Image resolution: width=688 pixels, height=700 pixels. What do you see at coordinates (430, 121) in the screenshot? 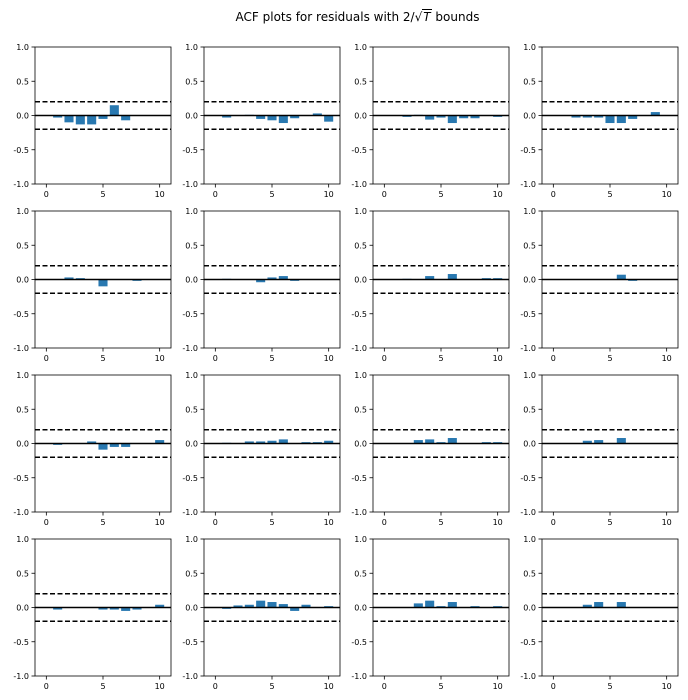
I see `acf-subplot-3: -1.0 -0.5 0.0 0.5 1.0 0 5 10` at bounding box center [430, 121].